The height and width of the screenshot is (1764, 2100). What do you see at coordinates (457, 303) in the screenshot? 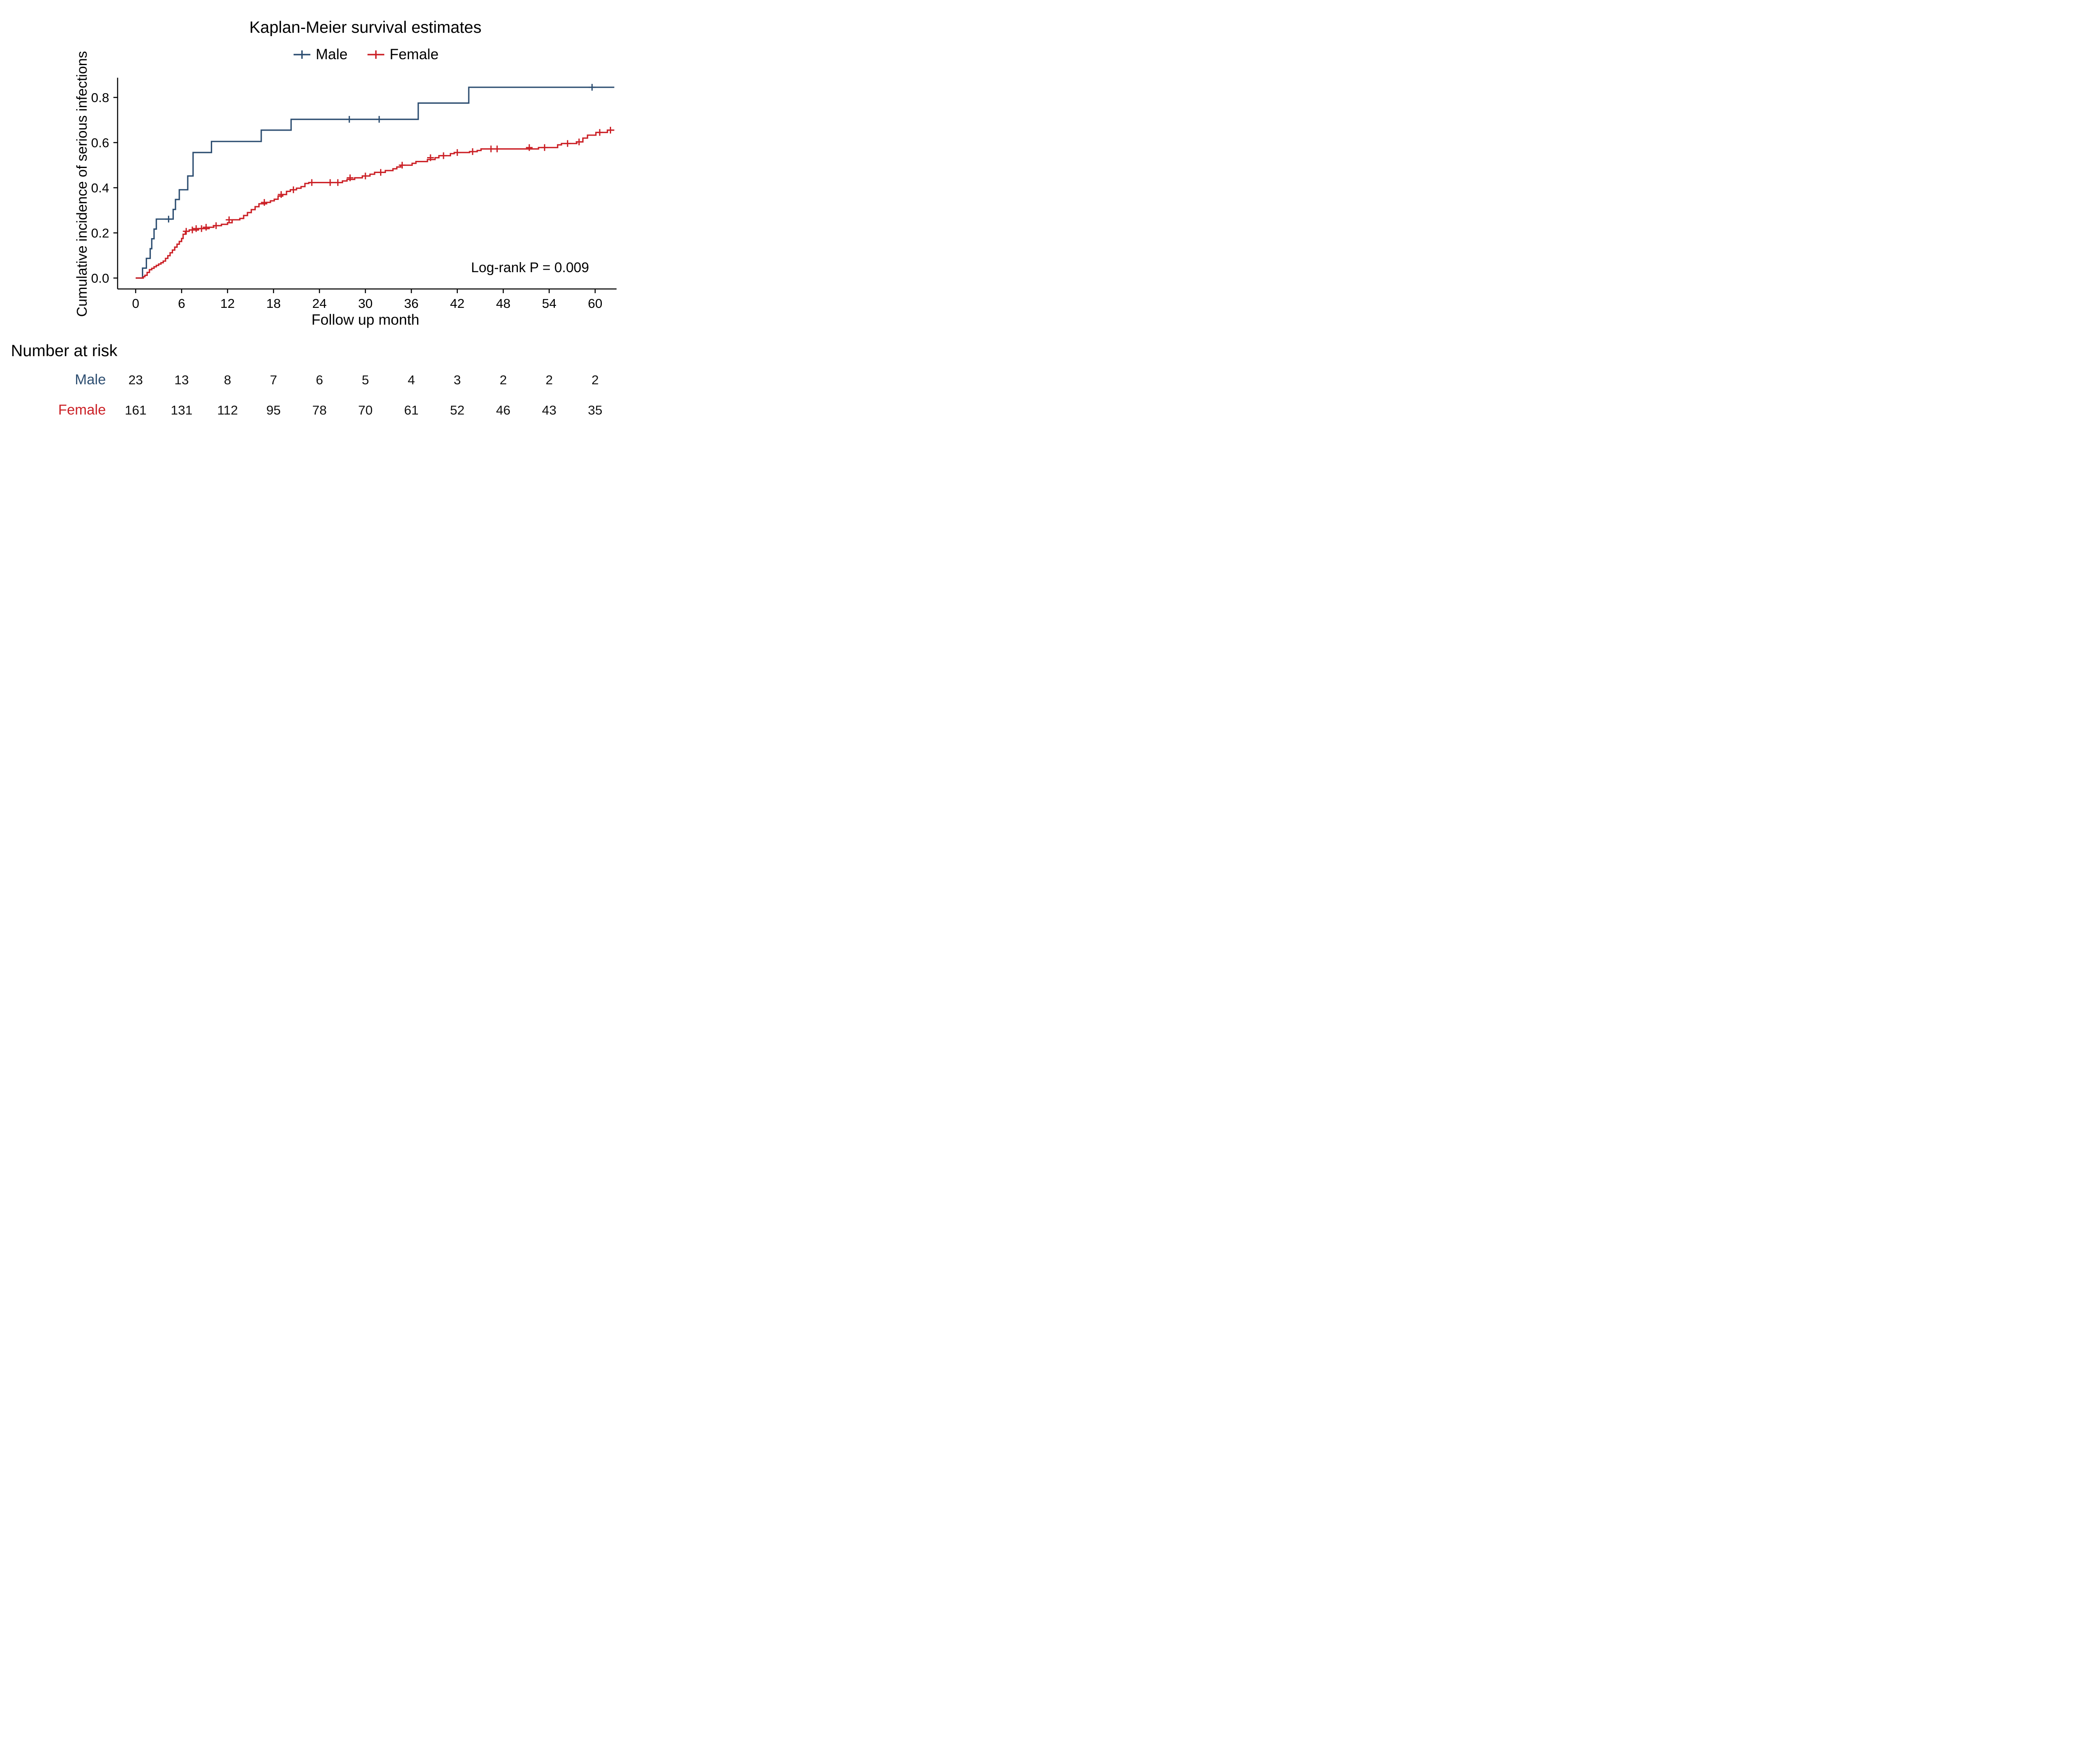
I see `x-tick-label: 42` at bounding box center [457, 303].